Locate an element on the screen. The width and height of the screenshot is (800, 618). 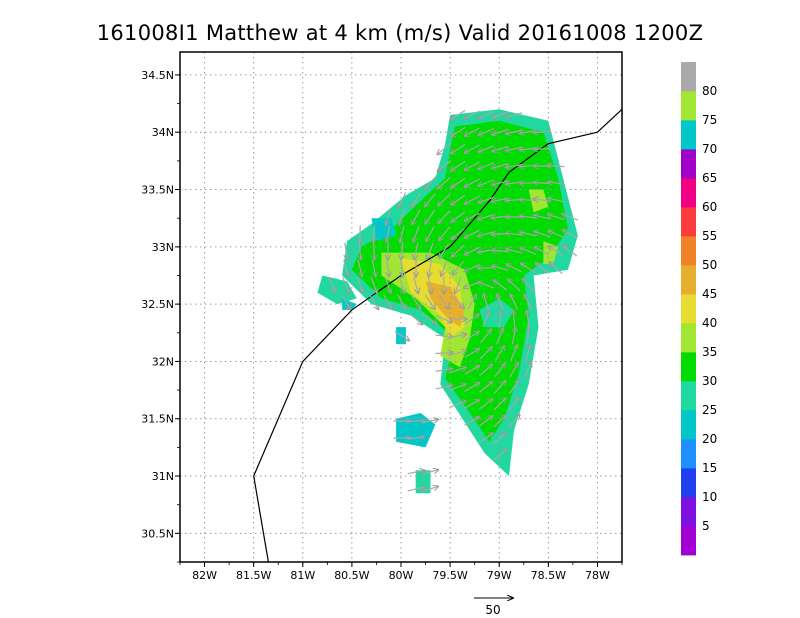
colorbar-label-35: 35 is located at coordinates (709, 352).